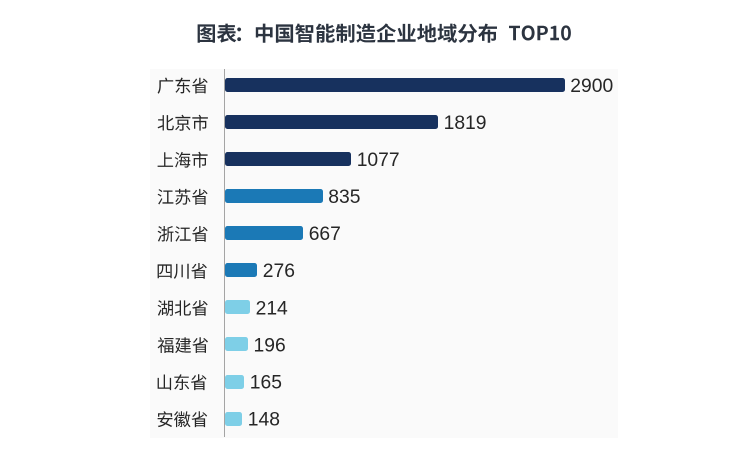 The height and width of the screenshot is (453, 743). What do you see at coordinates (272, 308) in the screenshot?
I see `svg-text: 214` at bounding box center [272, 308].